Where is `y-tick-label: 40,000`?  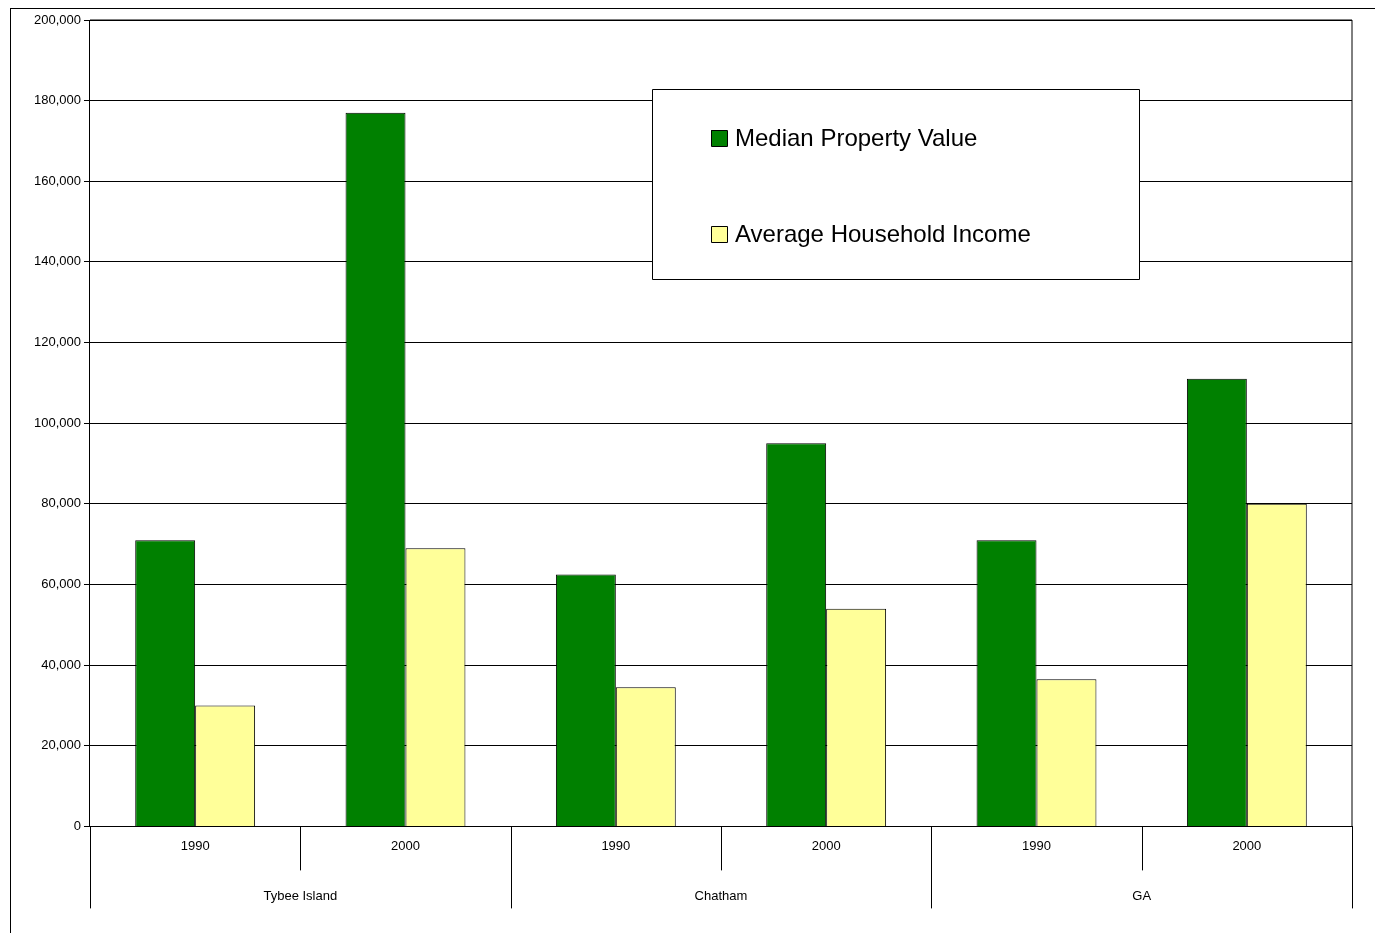
y-tick-label: 40,000 is located at coordinates (61, 664).